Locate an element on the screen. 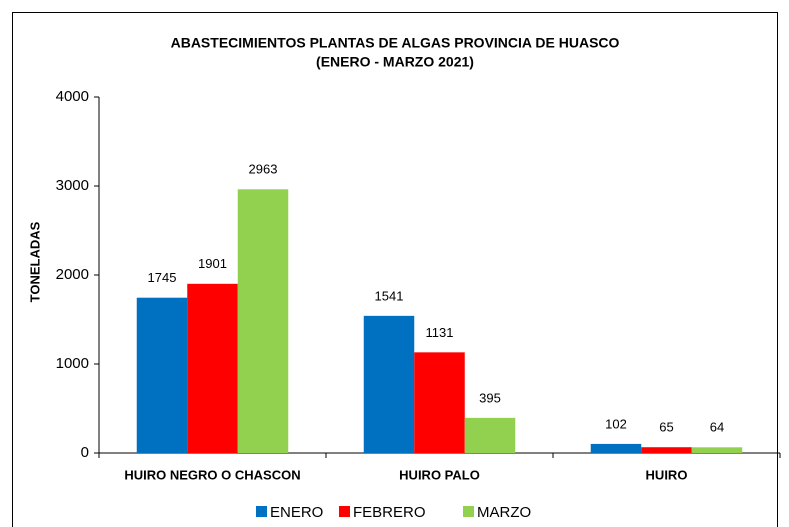 This screenshot has width=789, height=527. legend-label: MARZO is located at coordinates (504, 512).